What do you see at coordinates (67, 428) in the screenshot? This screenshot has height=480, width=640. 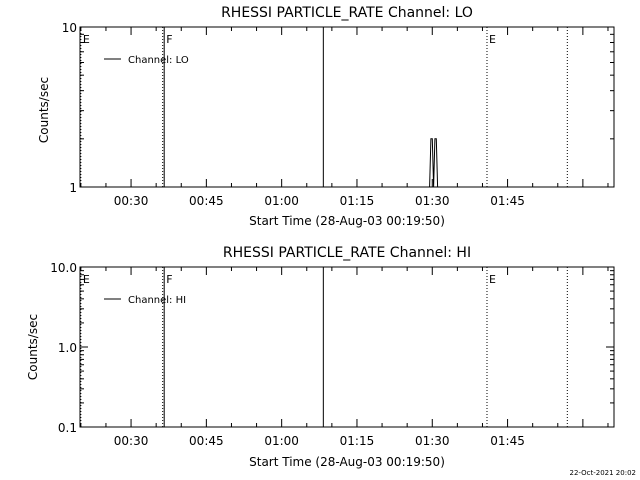 I see `panel-hi-y-tick-label: 0.1` at bounding box center [67, 428].